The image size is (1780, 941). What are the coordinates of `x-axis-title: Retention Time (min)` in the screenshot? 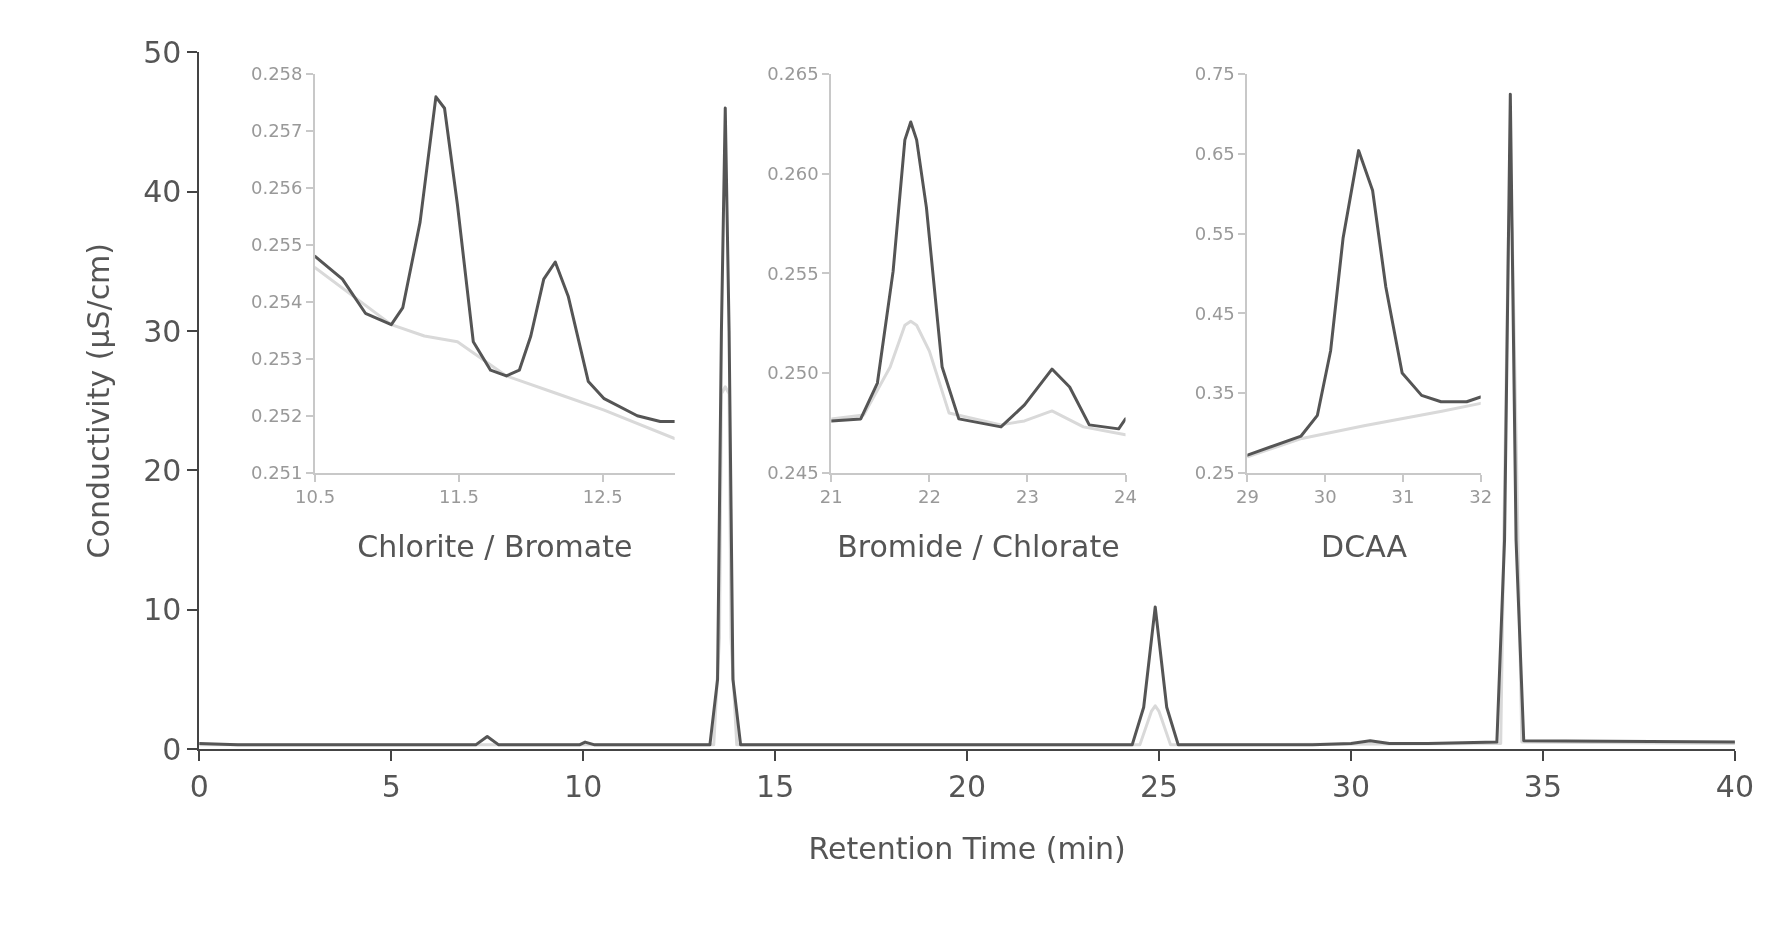 It's located at (967, 849).